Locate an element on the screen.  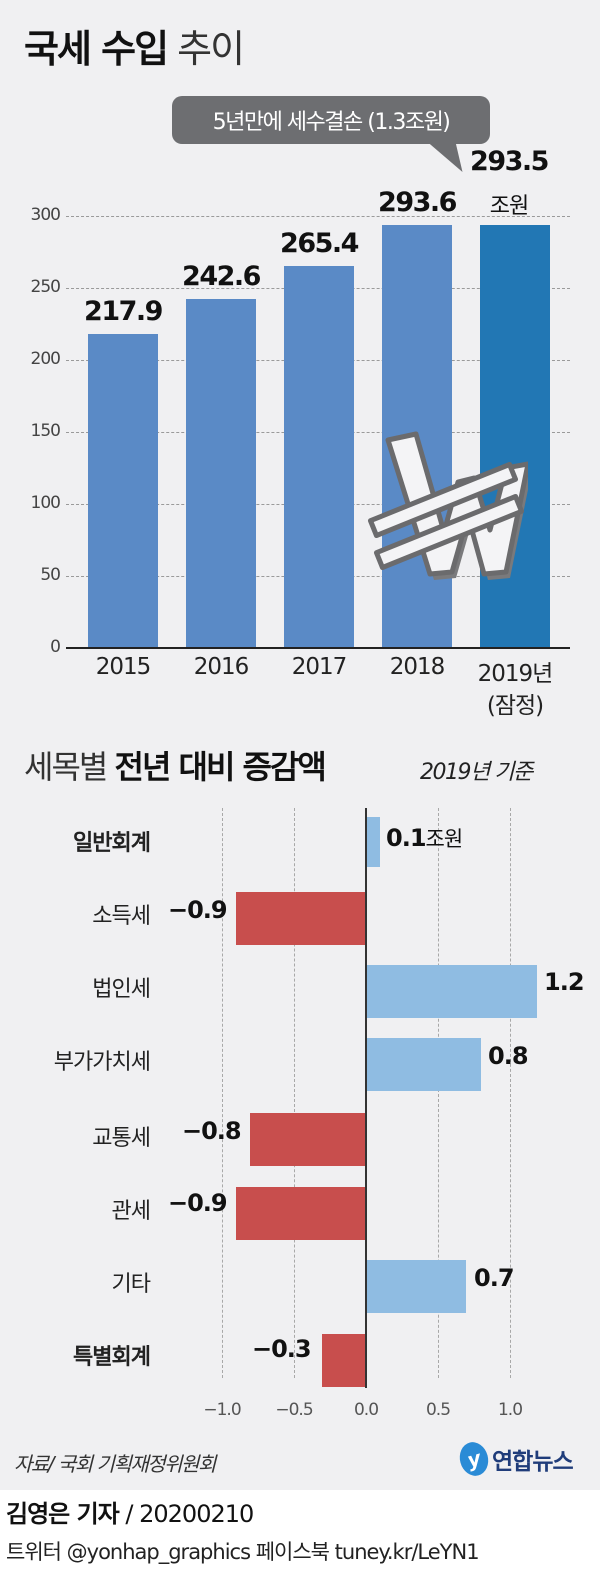
value-label: 242.6 is located at coordinates (221, 276).